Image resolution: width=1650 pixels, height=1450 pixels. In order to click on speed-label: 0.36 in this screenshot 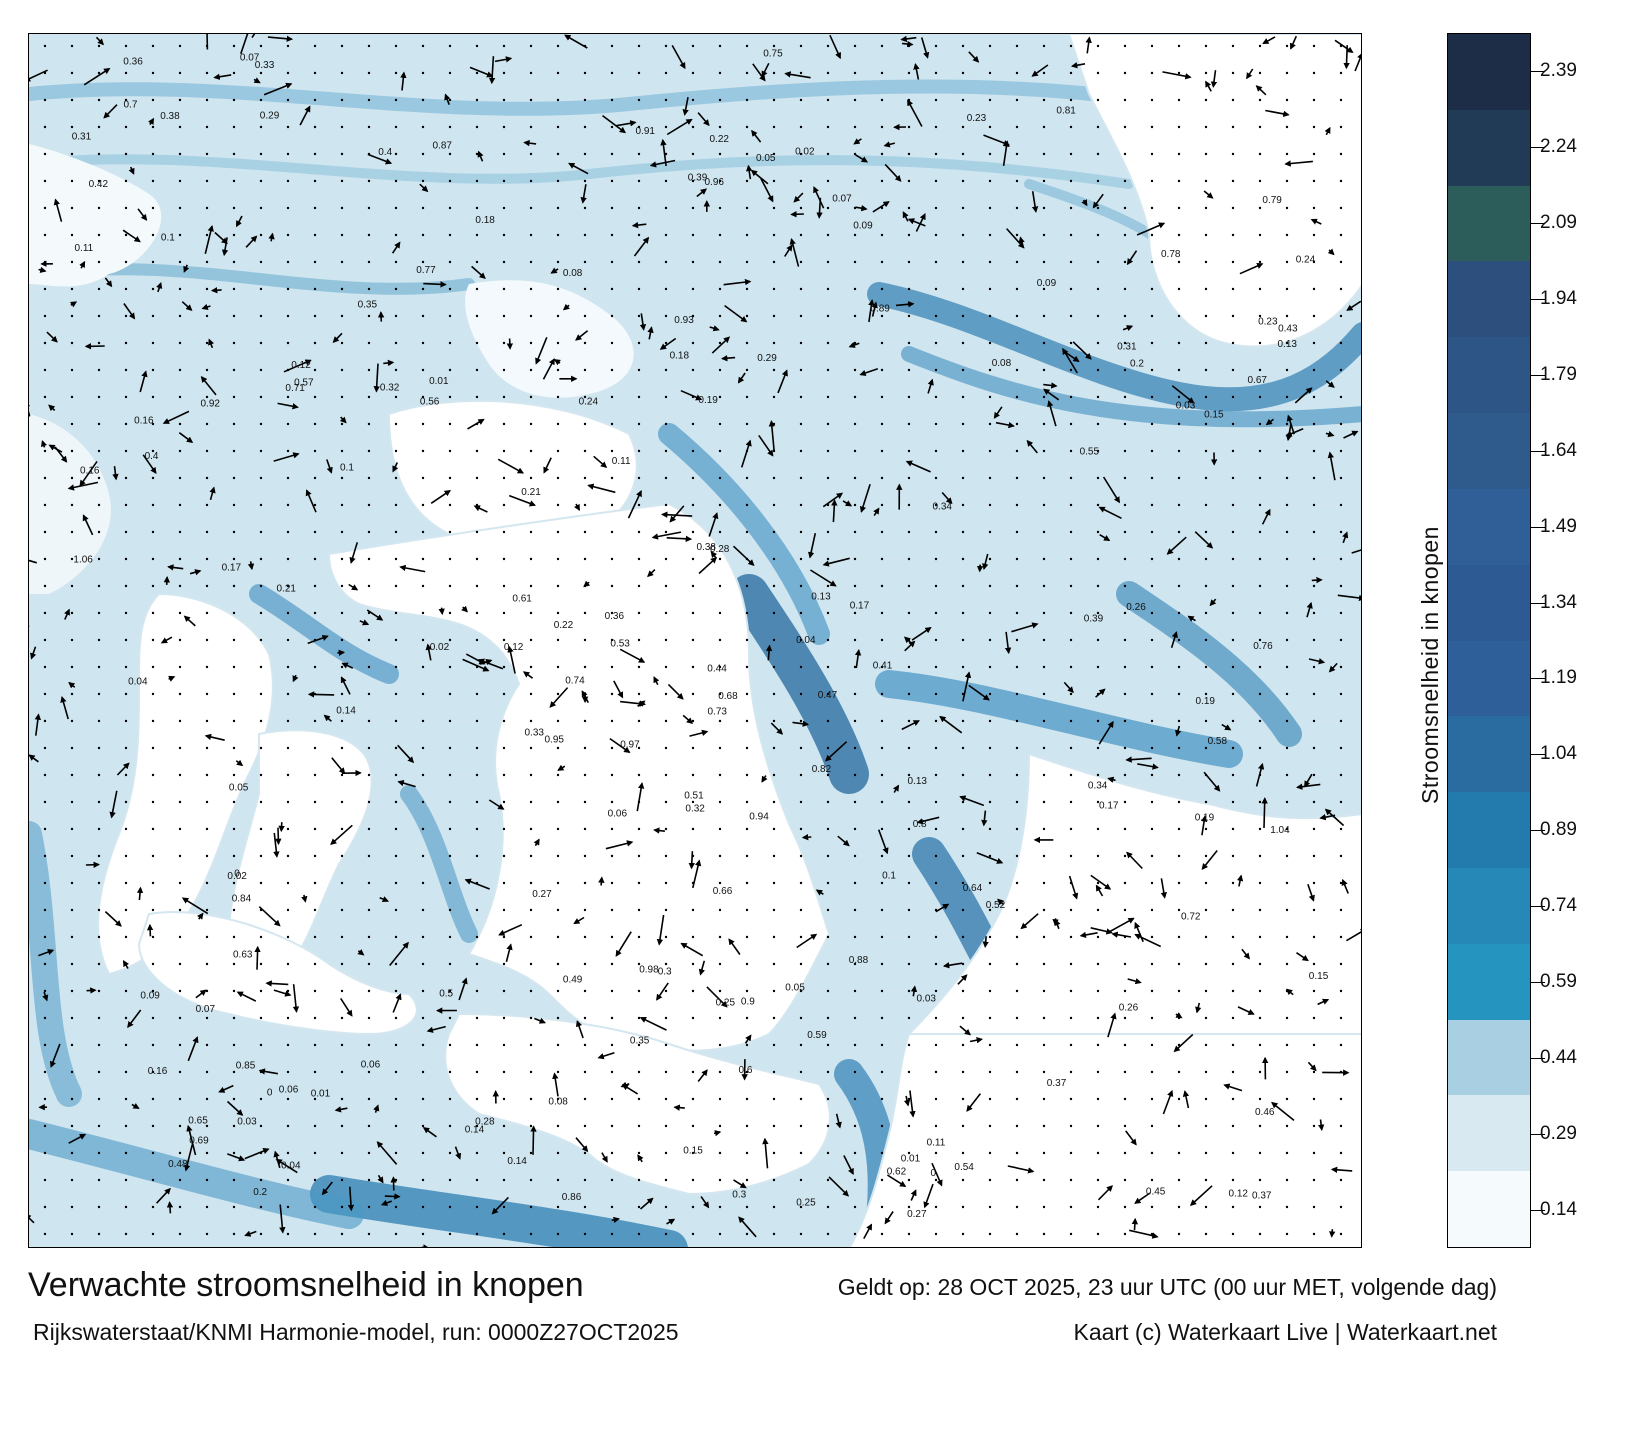, I will do `click(615, 616)`.